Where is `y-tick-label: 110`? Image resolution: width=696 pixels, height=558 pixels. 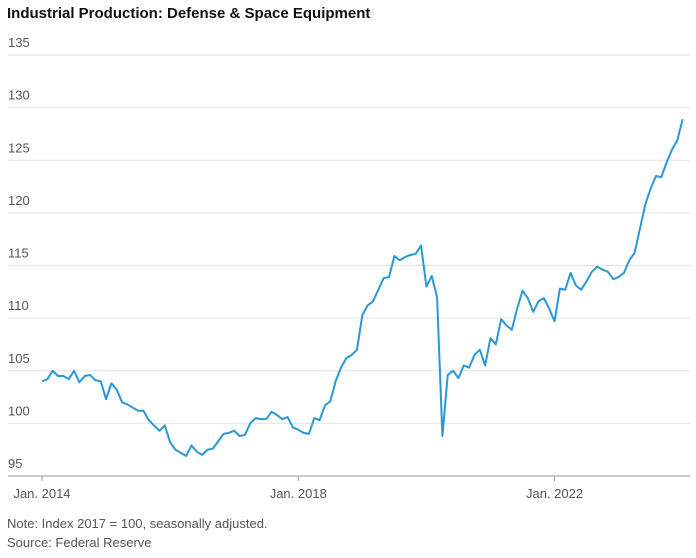 y-tick-label: 110 is located at coordinates (18, 305).